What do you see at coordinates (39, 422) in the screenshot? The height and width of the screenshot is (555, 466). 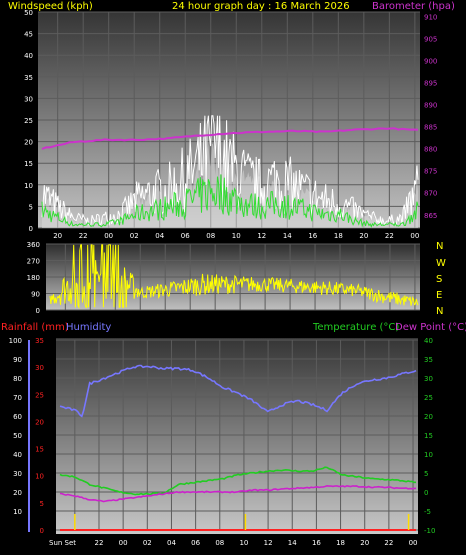 I see `rain-y-tick-label: 20` at bounding box center [39, 422].